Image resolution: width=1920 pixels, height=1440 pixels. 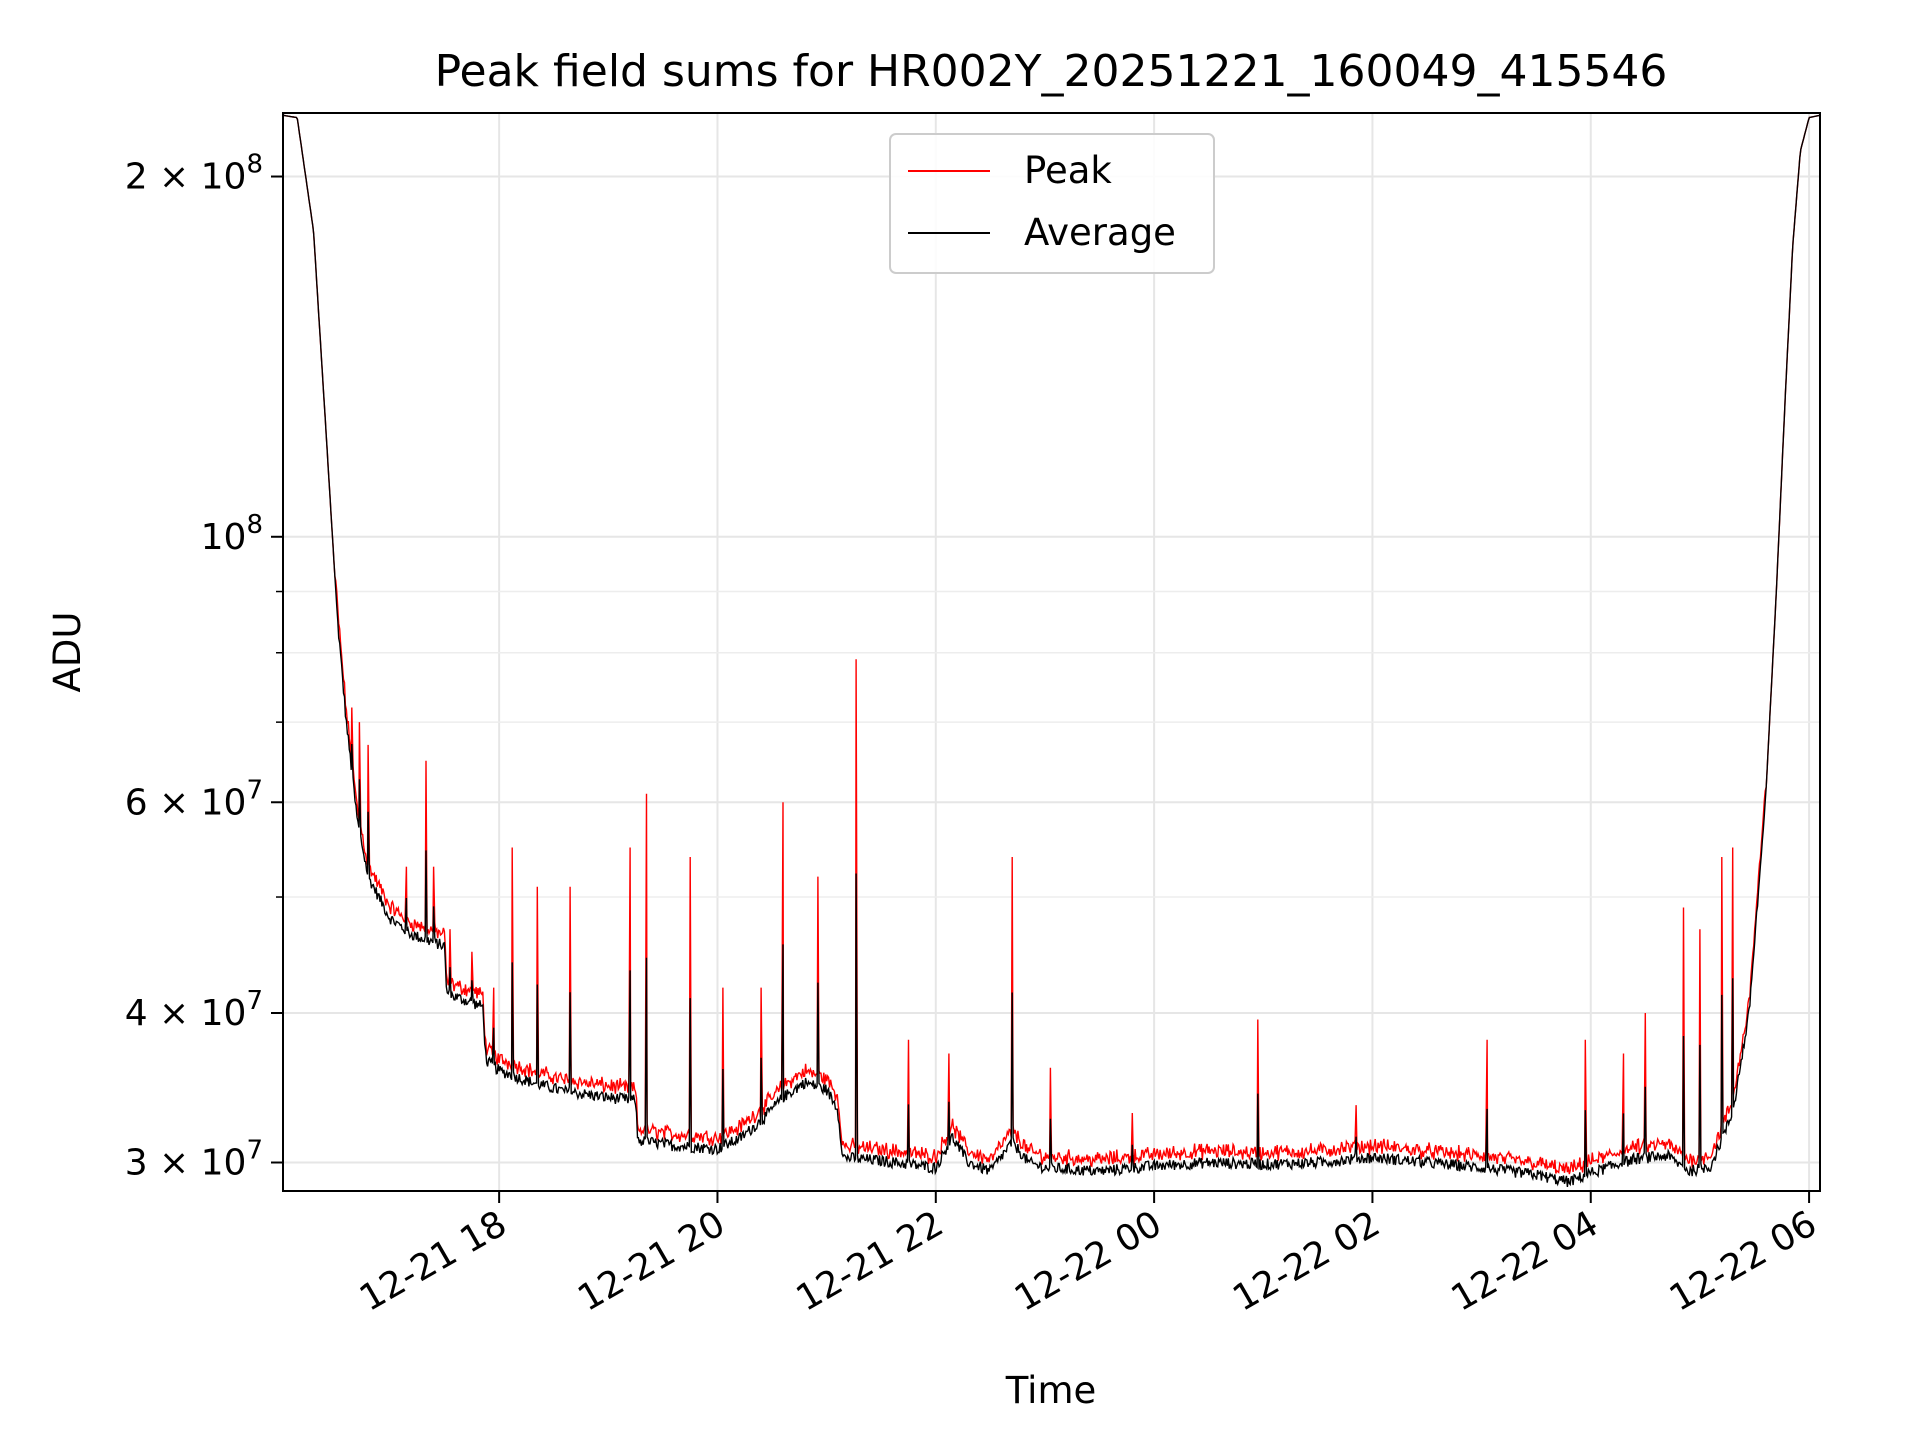 I want to click on y-axis: 3 × 107 4 × 107 6 × 107 108 2 × 108, so click(x=204, y=667).